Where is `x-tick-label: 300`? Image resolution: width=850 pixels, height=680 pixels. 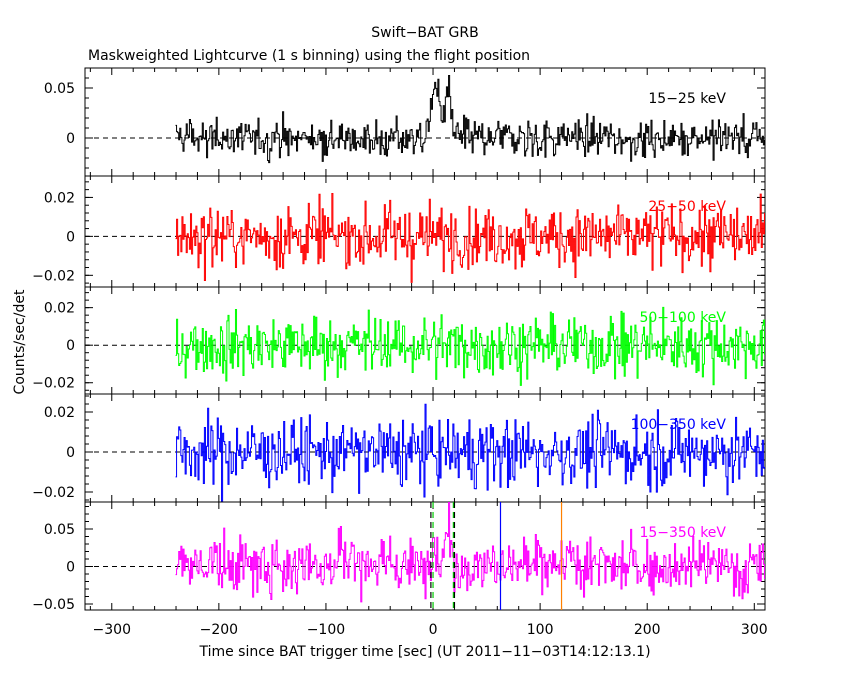 x-tick-label: 300 is located at coordinates (754, 630).